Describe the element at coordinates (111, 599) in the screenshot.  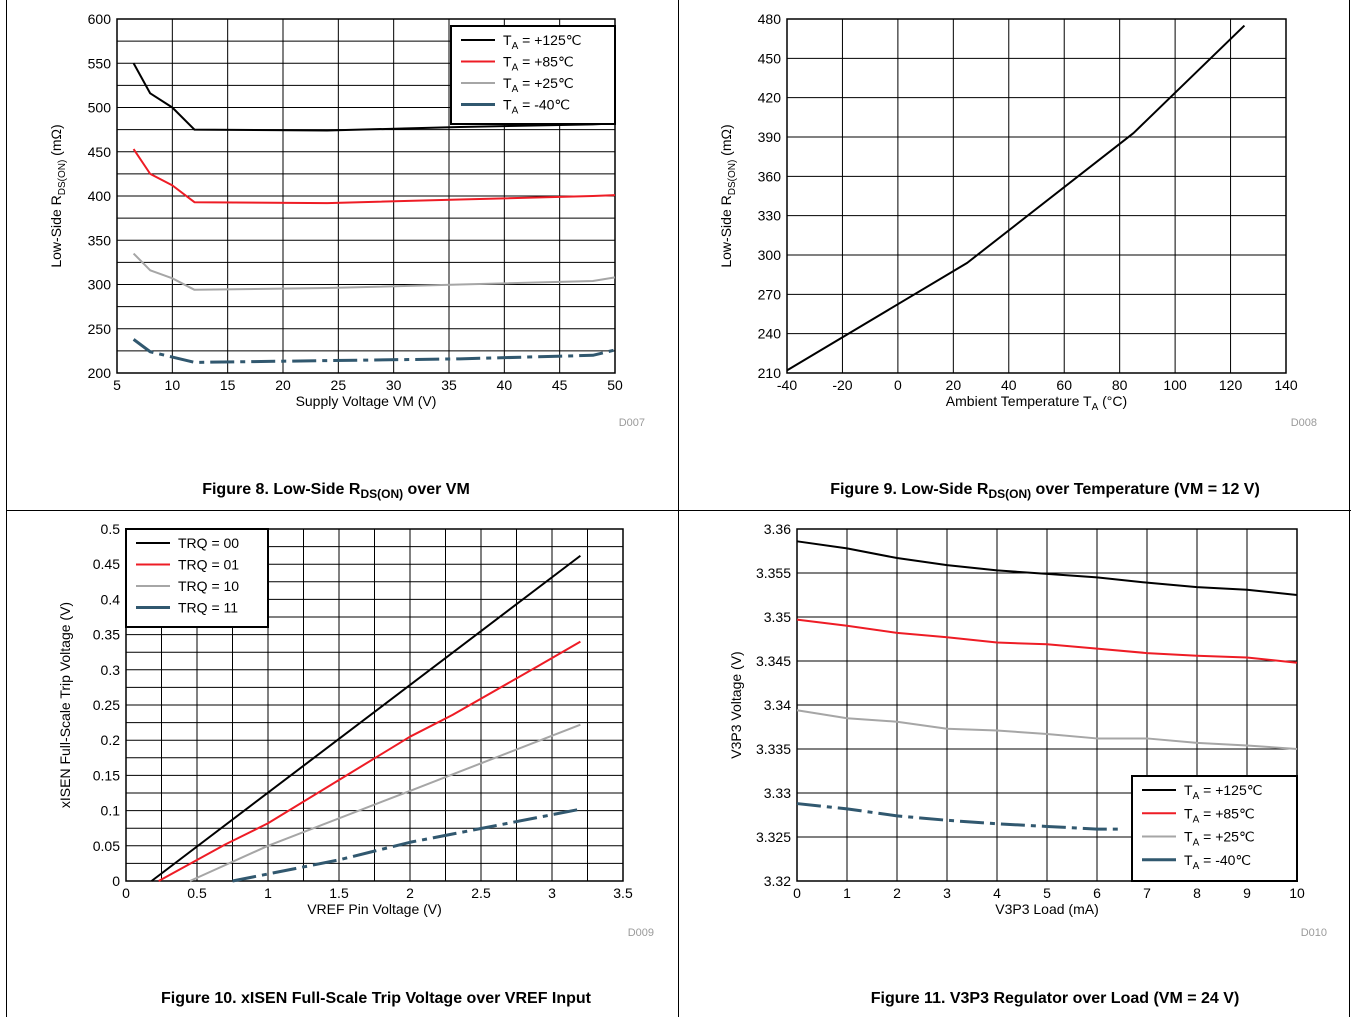
I see `y-tick-label: 0.4` at that location.